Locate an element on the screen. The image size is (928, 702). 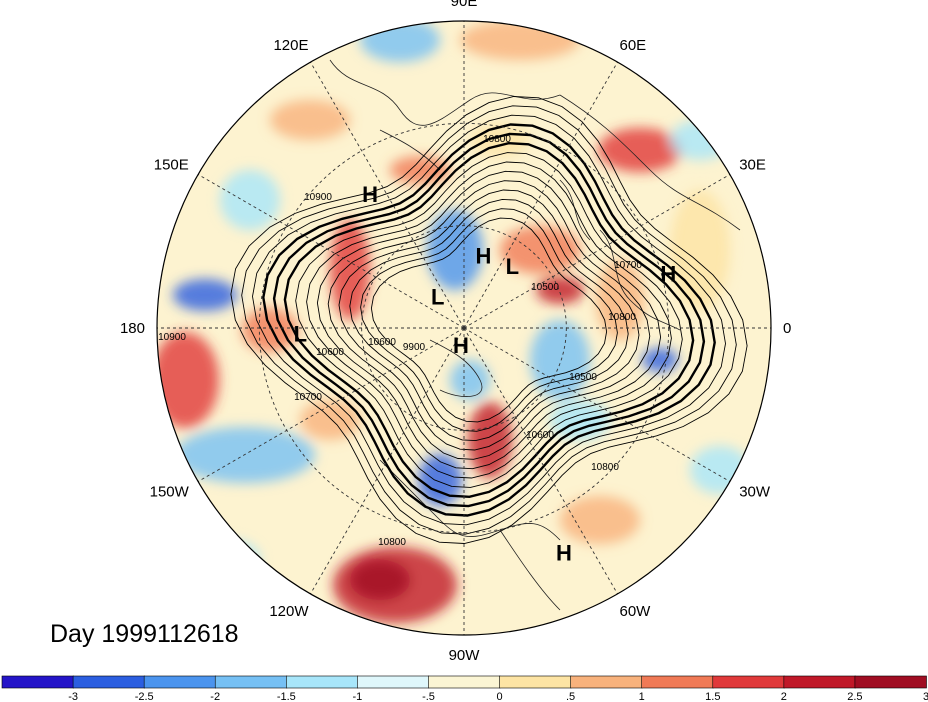
longitude-label: 60E is located at coordinates (633, 45).